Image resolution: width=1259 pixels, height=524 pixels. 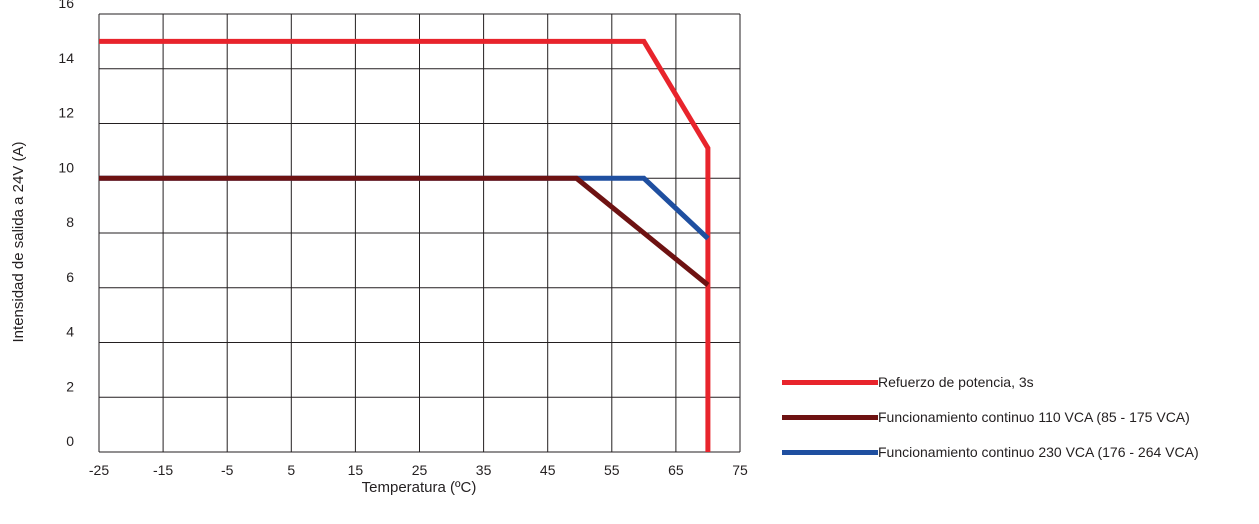 What do you see at coordinates (163, 470) in the screenshot?
I see `x-tick-label: -15` at bounding box center [163, 470].